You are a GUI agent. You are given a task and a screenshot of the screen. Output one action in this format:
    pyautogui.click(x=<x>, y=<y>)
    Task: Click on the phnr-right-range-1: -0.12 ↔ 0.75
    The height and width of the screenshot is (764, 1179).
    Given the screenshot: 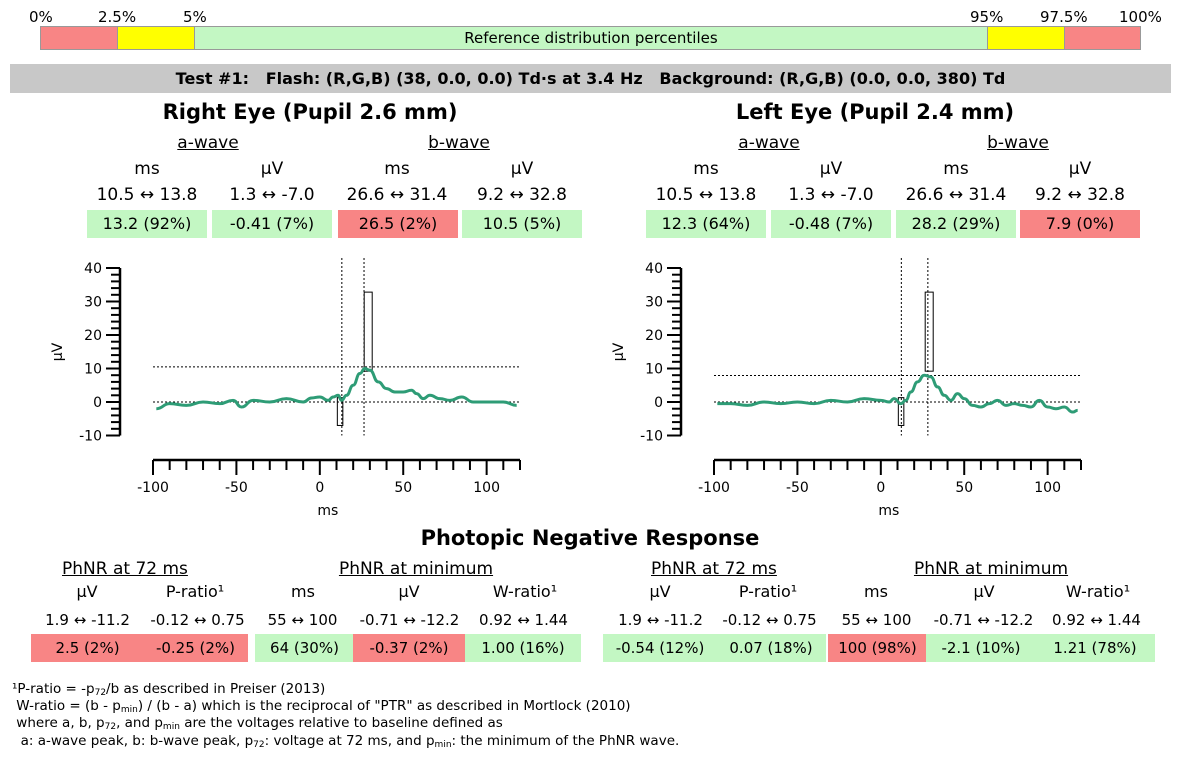 What is the action you would take?
    pyautogui.click(x=197, y=620)
    